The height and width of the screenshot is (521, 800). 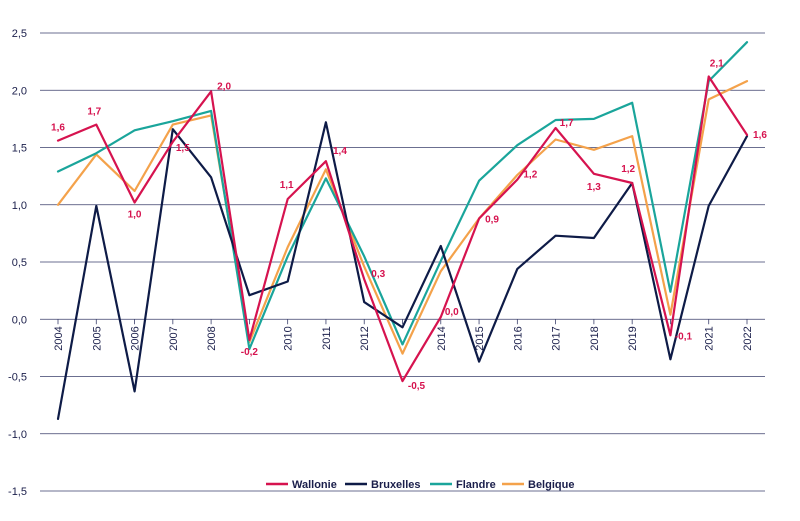 I want to click on data-label-wallonie: -0,5, so click(x=417, y=386).